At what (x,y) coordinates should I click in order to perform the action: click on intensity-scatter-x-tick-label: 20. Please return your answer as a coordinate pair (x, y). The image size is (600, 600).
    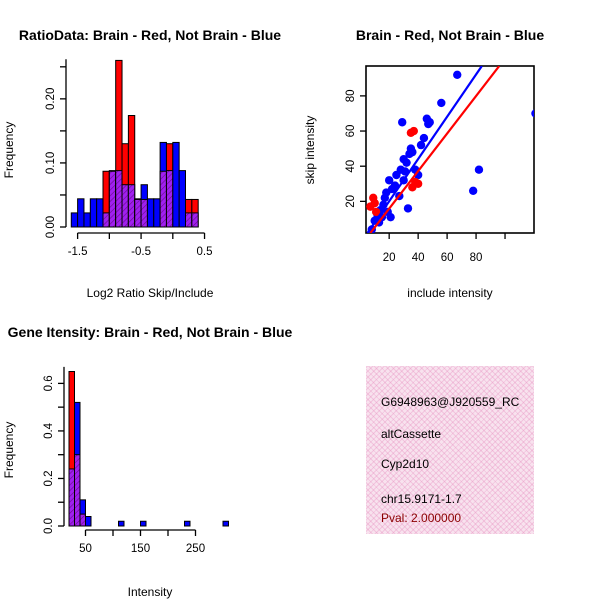
    Looking at the image, I should click on (389, 258).